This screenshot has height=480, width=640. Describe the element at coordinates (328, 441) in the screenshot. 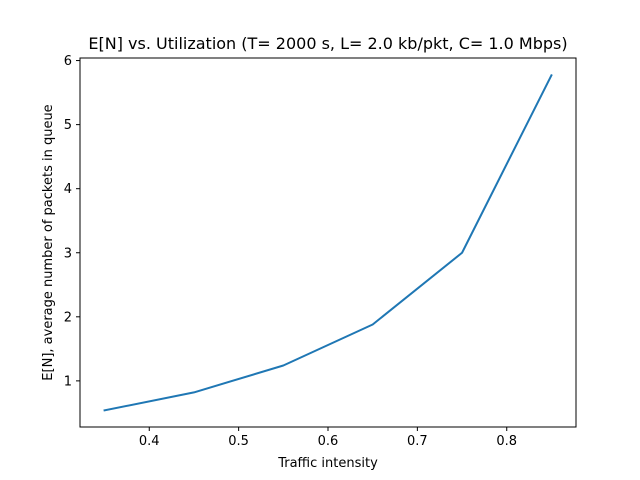

I see `x-tick-label: 0.6` at that location.